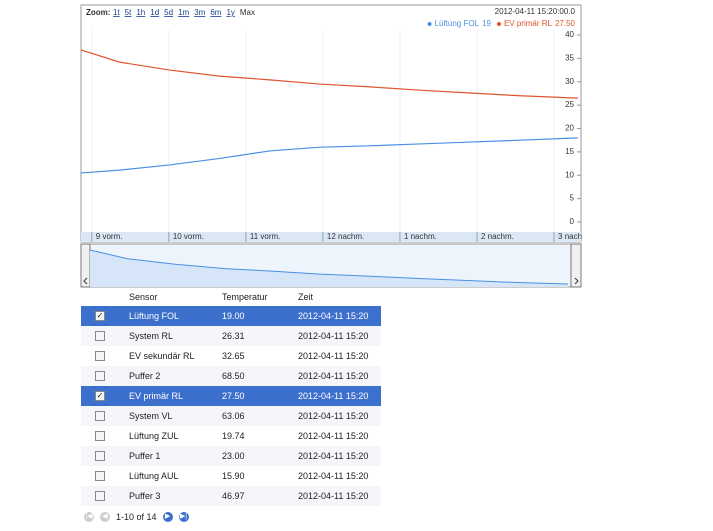  What do you see at coordinates (569, 151) in the screenshot?
I see `y-tick-label: 15` at bounding box center [569, 151].